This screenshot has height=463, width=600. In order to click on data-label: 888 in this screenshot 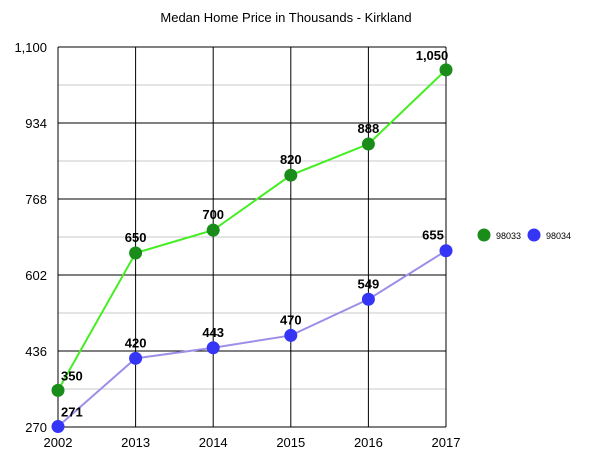, I will do `click(369, 128)`.